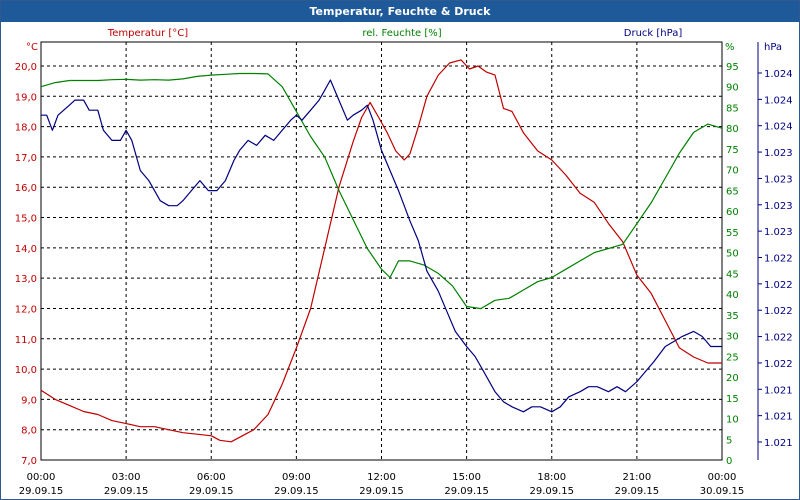  I want to click on temperature-tick-label: 12,0, so click(26, 309).